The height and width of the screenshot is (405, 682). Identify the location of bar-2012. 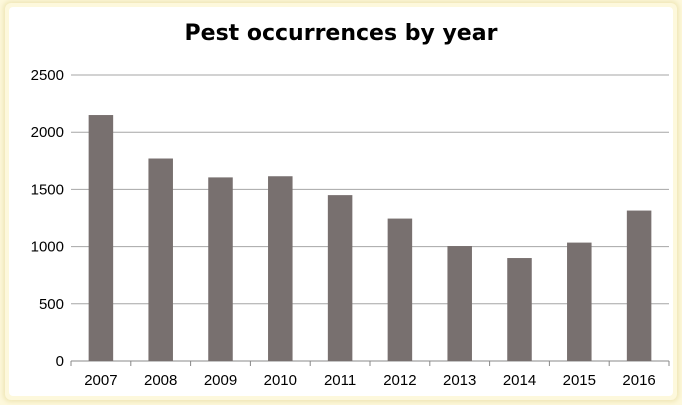
(400, 289).